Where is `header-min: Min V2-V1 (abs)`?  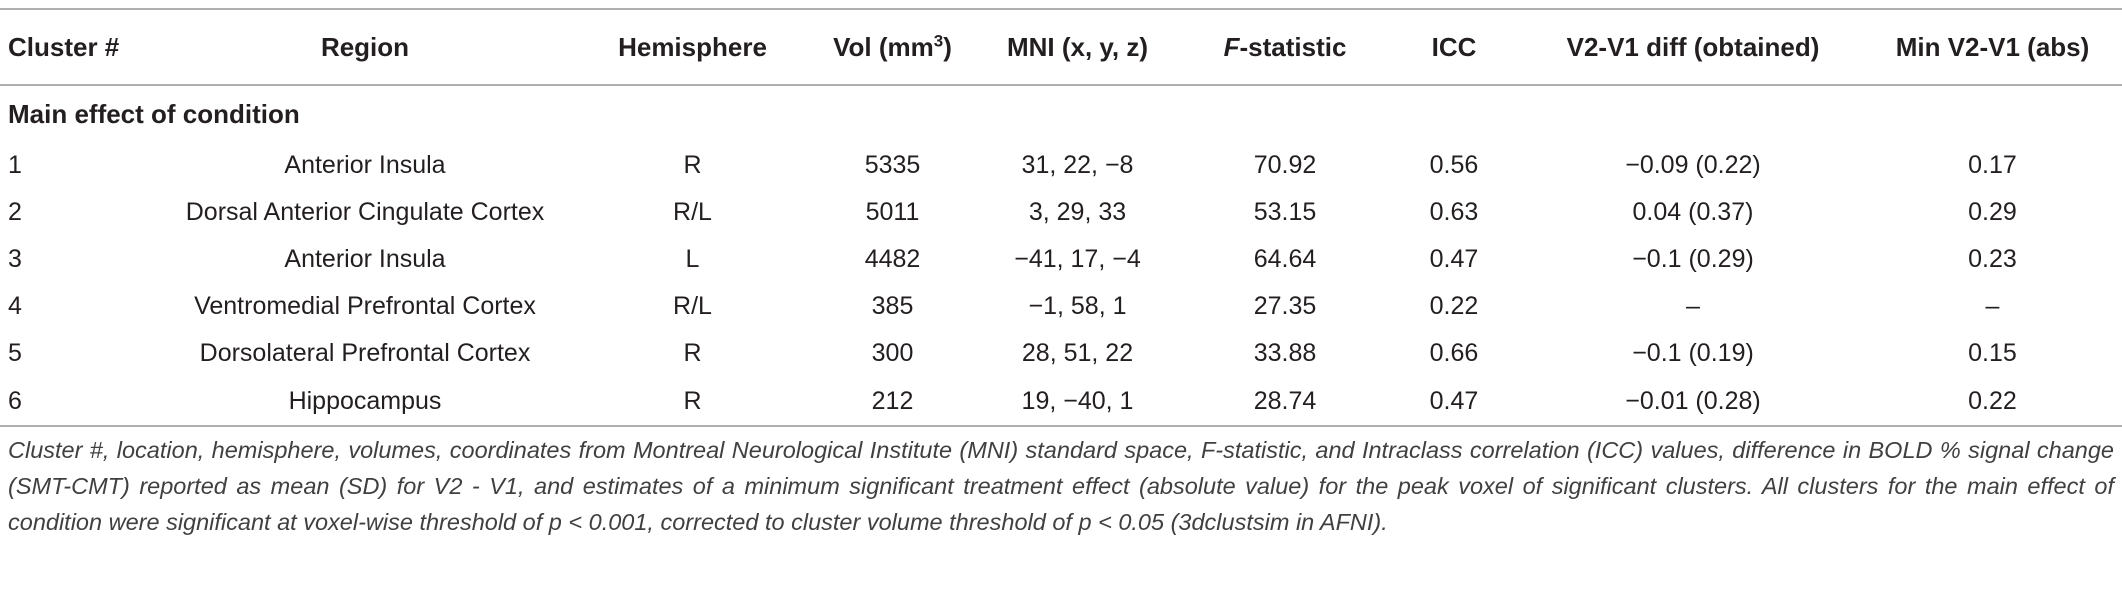
header-min: Min V2-V1 (abs) is located at coordinates (1992, 47).